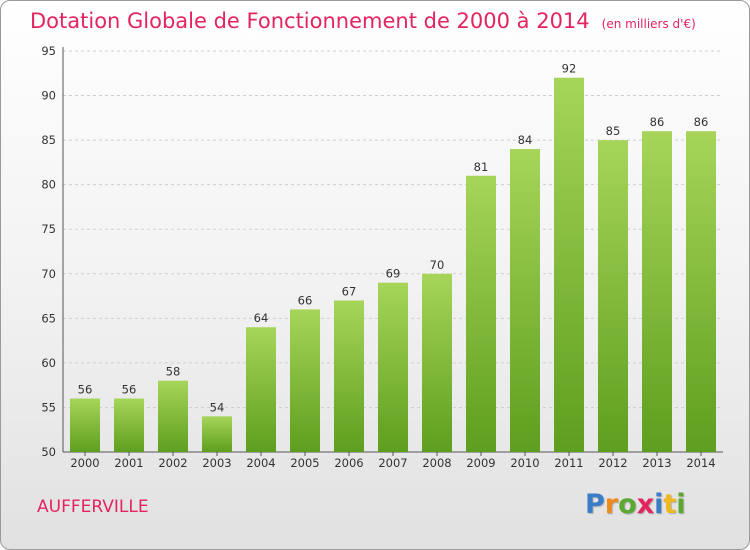  I want to click on x-tick-label: 2007, so click(392, 463).